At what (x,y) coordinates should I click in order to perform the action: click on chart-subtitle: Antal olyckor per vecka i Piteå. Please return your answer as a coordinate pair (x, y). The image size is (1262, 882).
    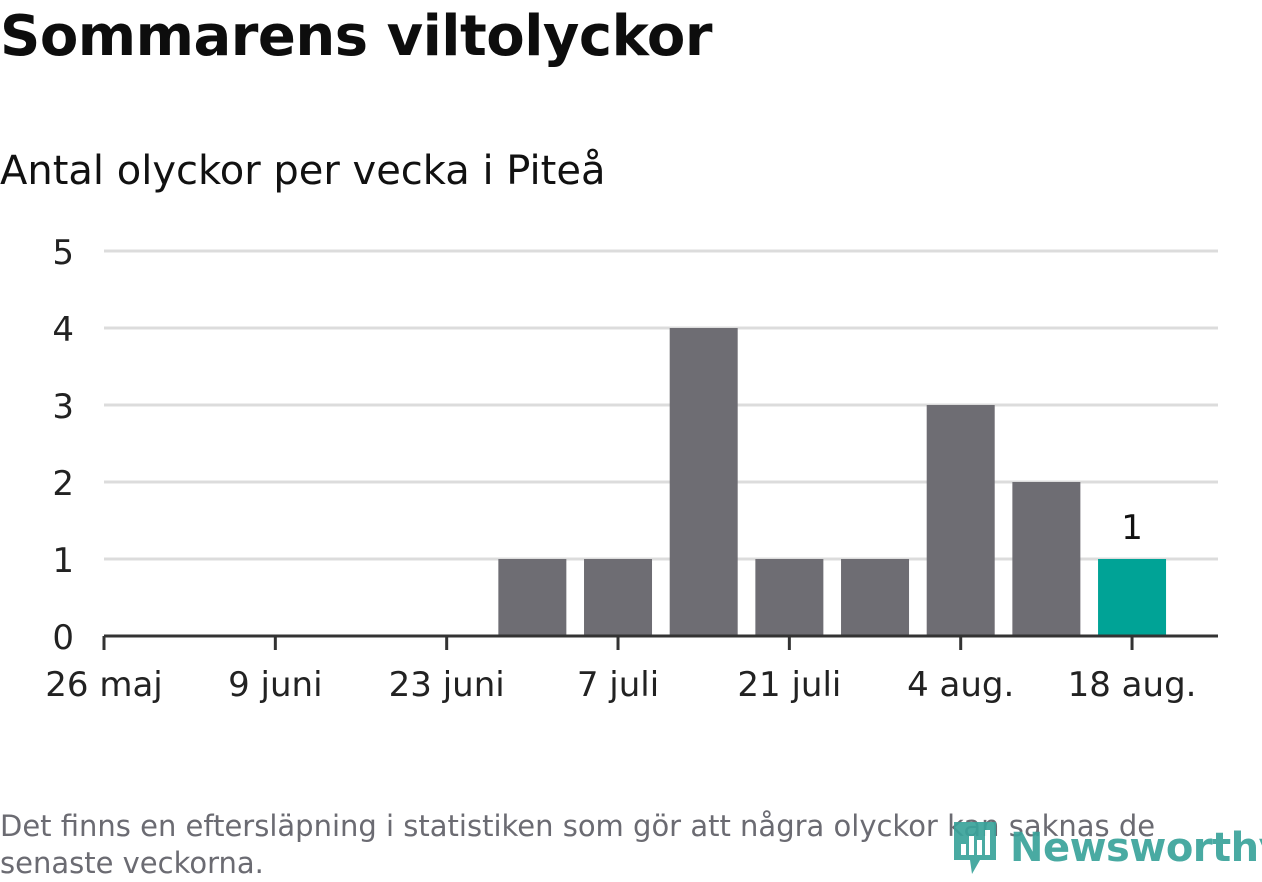
    Looking at the image, I should click on (303, 171).